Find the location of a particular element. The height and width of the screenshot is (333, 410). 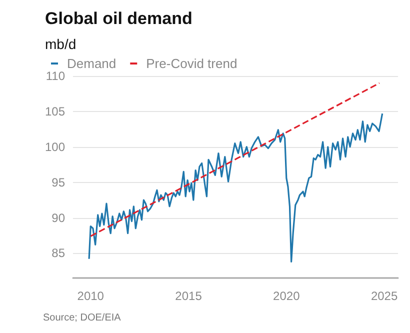

y-axis-title: mb/d is located at coordinates (60, 44).